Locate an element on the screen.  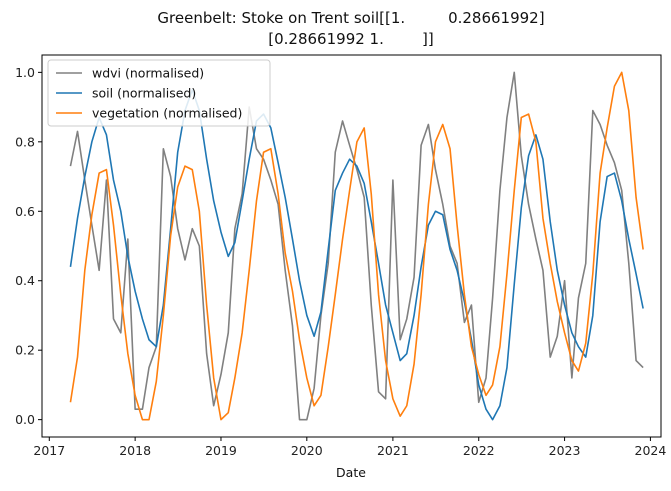
x-tick-label: 2020 is located at coordinates (307, 450).